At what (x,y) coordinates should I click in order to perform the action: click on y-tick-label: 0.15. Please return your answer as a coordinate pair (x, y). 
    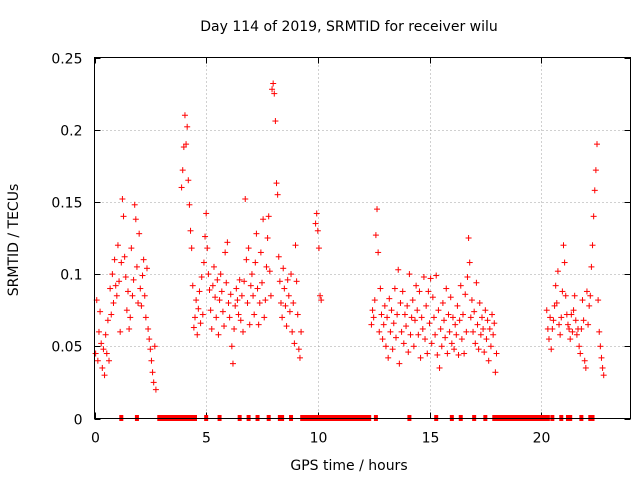
    Looking at the image, I should click on (66, 204).